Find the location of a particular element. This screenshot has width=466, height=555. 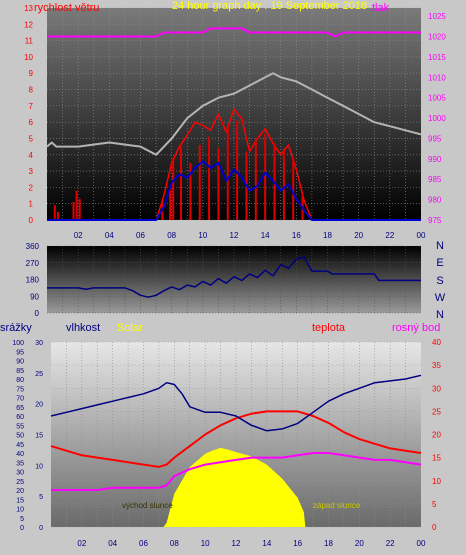

wind-speed-tick: 10 is located at coordinates (28, 57).